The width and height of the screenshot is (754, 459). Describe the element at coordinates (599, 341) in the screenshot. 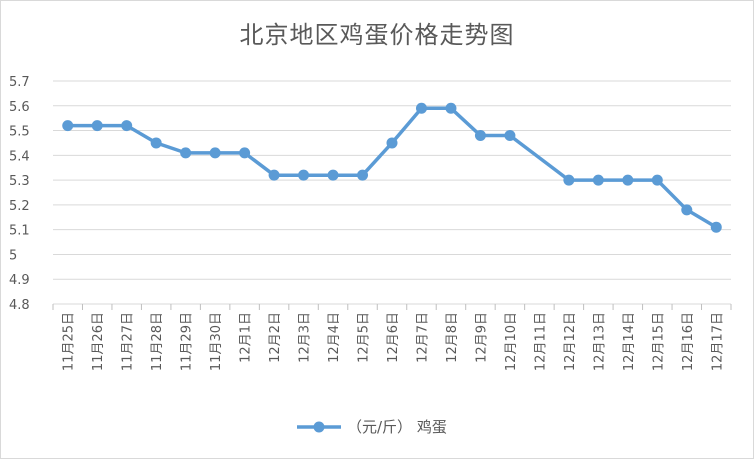

I see `x-tick-label: 12月13日` at that location.